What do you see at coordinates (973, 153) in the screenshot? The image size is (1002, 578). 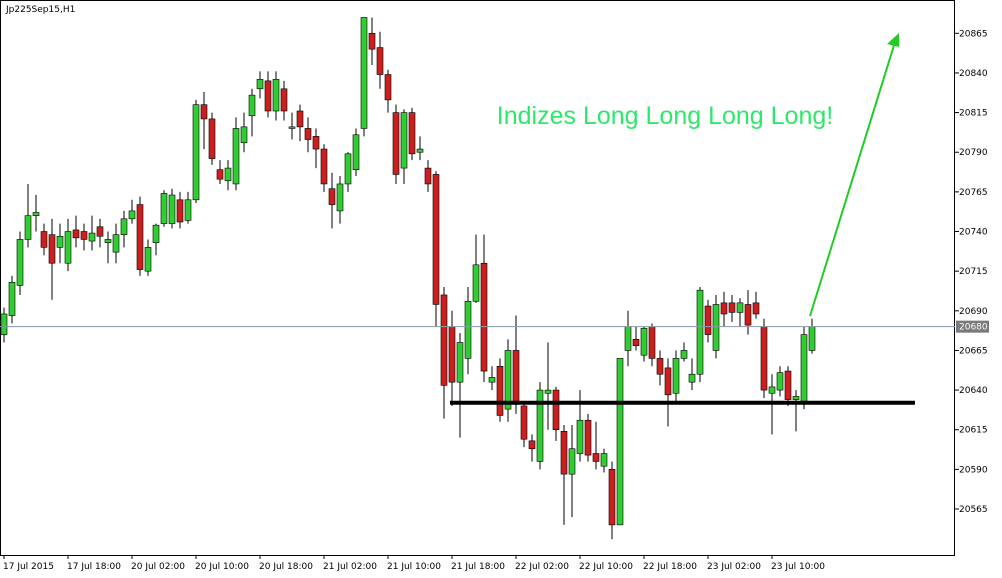 I see `y-tick-label: 20790` at bounding box center [973, 153].